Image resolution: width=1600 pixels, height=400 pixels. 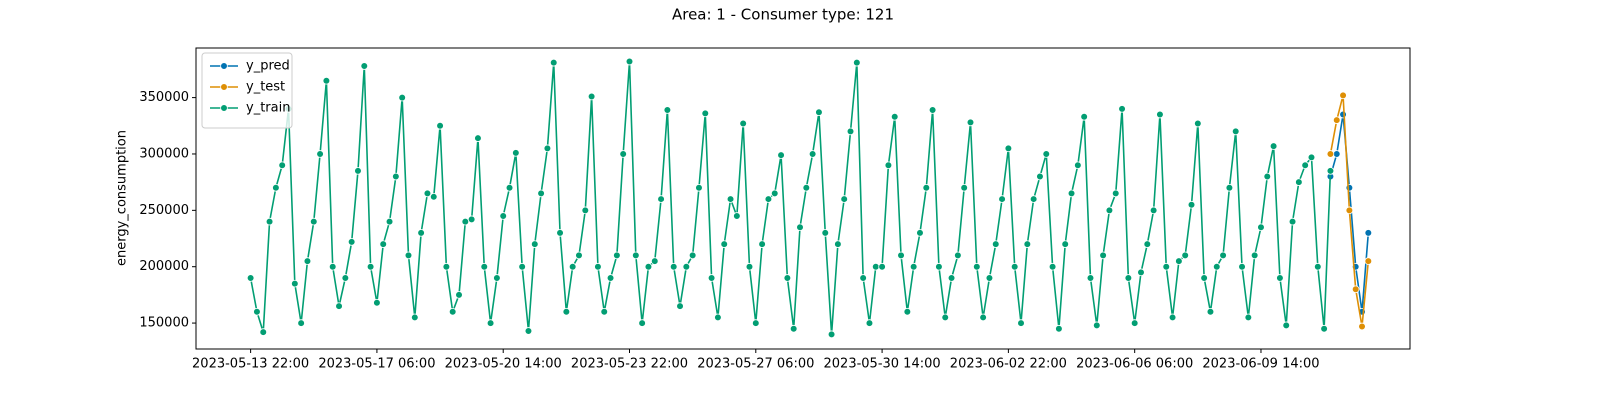 I want to click on y-tick-label: 200000, so click(x=164, y=266).